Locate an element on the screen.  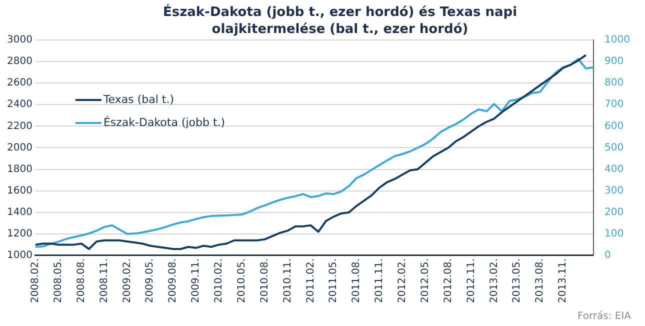
y2-tick-label: 700 is located at coordinates (614, 104).